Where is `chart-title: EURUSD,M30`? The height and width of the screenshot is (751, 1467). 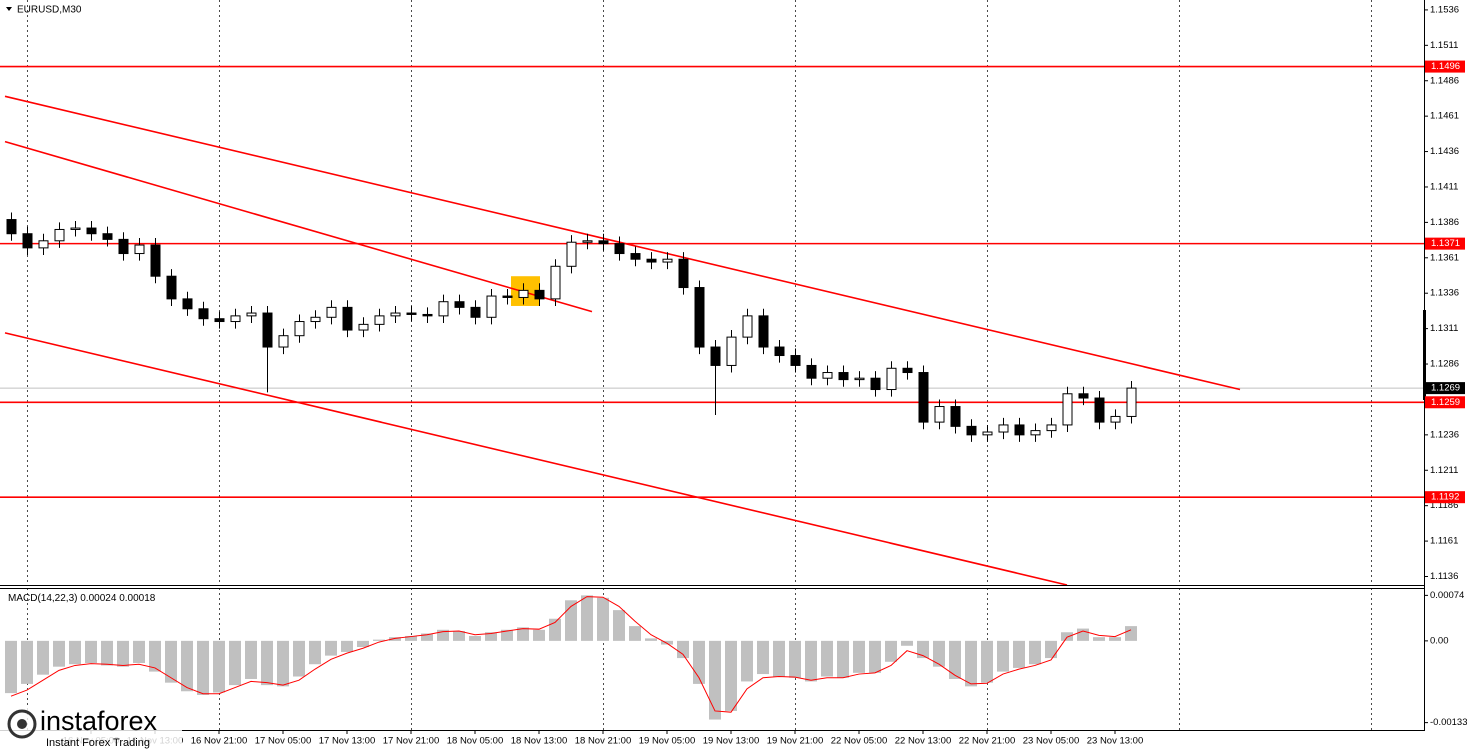 chart-title: EURUSD,M30 is located at coordinates (49, 10).